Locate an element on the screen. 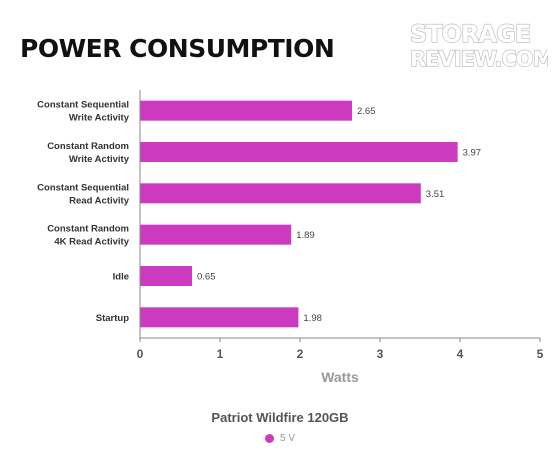 The height and width of the screenshot is (460, 560). ticks-layer: 0 1 2 3 4 5 is located at coordinates (340, 349).